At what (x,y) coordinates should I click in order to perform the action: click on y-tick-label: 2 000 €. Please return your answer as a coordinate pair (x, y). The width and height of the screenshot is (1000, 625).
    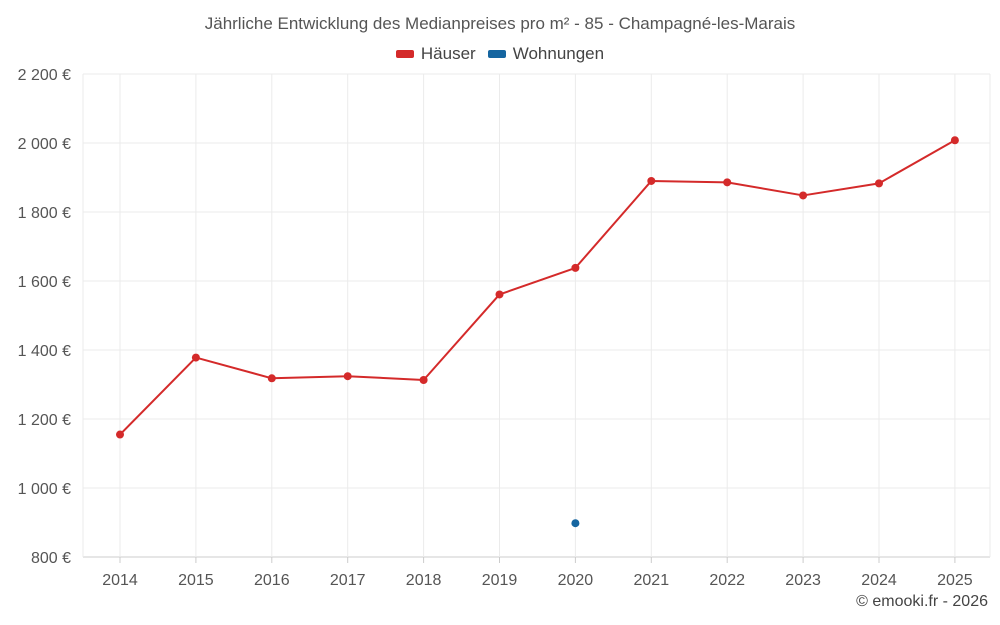
    Looking at the image, I should click on (44, 144).